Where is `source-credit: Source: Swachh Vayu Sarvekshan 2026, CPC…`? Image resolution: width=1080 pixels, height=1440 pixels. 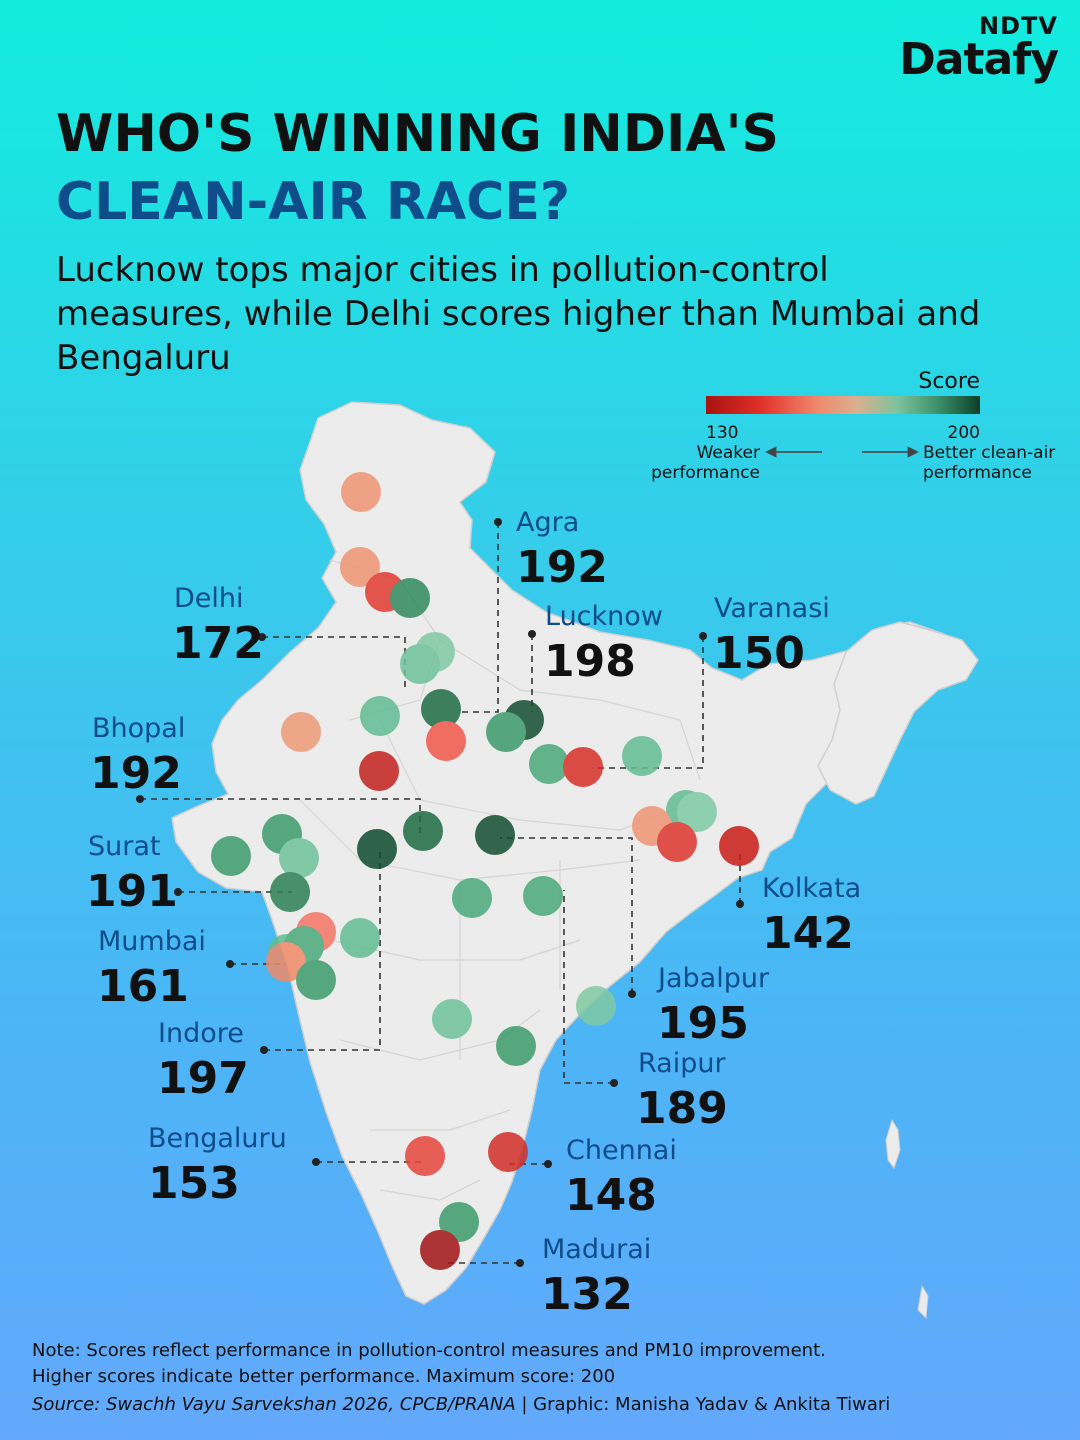 source-credit: Source: Swachh Vayu Sarvekshan 2026, CPC… is located at coordinates (461, 1404).